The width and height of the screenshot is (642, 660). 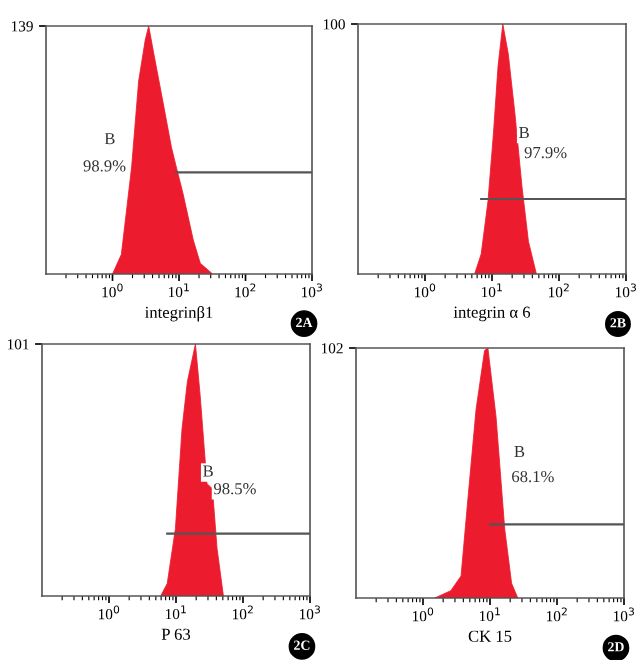 I want to click on x-axis-title: P 63, so click(x=176, y=634).